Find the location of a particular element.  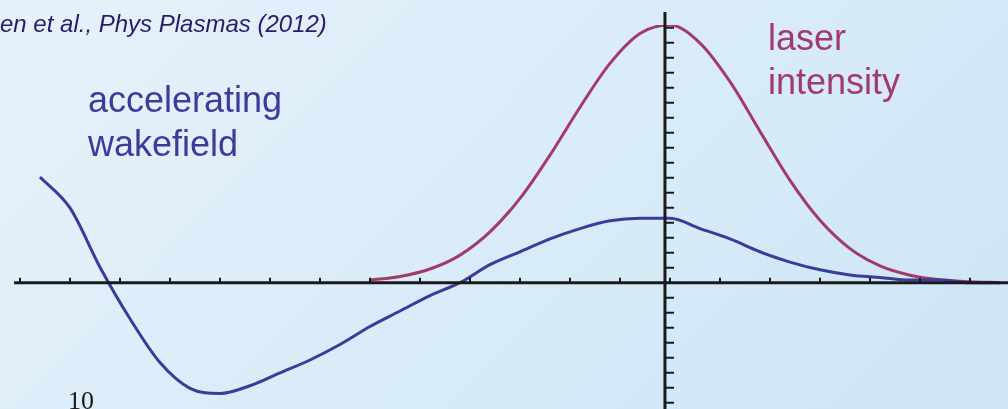

series-label: laser intensity is located at coordinates (834, 59).